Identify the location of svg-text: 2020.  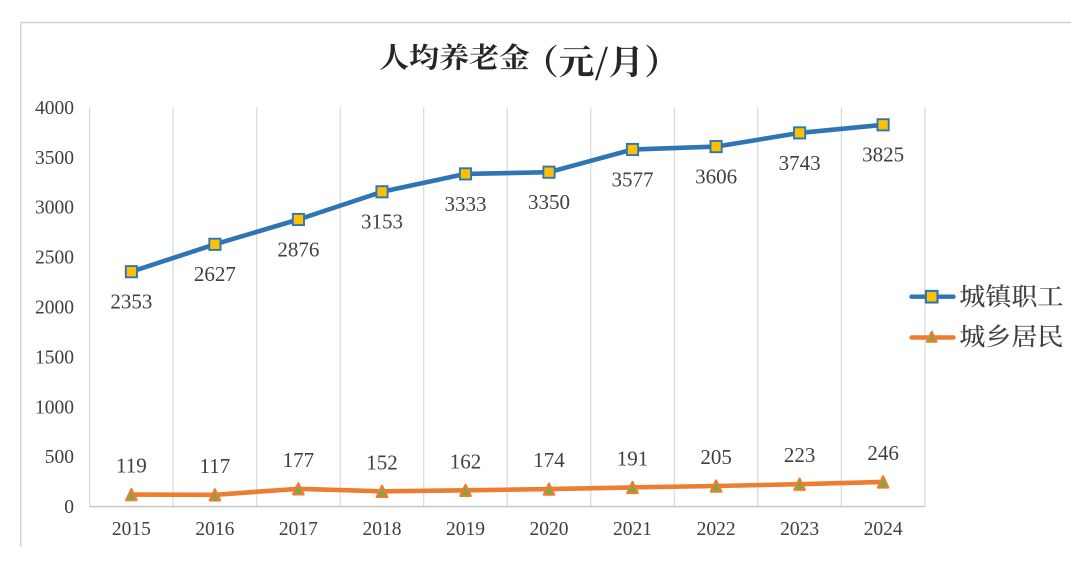
(549, 529).